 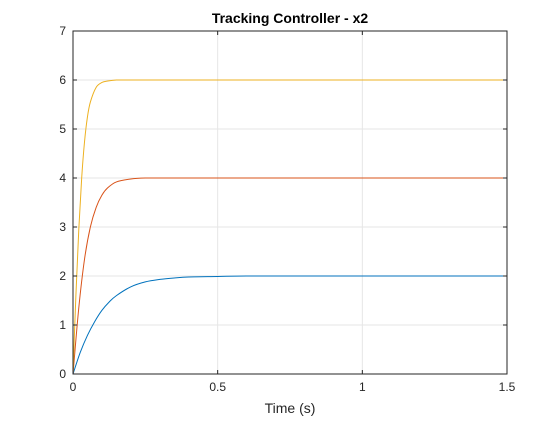 What do you see at coordinates (362, 387) in the screenshot?
I see `x-tick-label: 1` at bounding box center [362, 387].